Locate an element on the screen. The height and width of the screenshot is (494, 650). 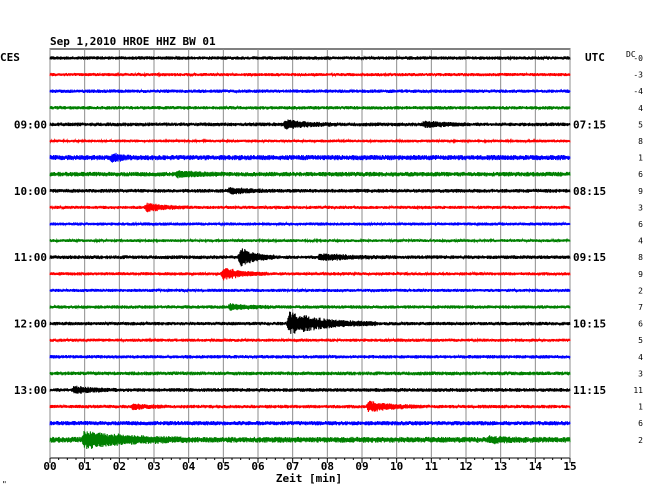
right-time-label: 09:15 is located at coordinates (589, 257).